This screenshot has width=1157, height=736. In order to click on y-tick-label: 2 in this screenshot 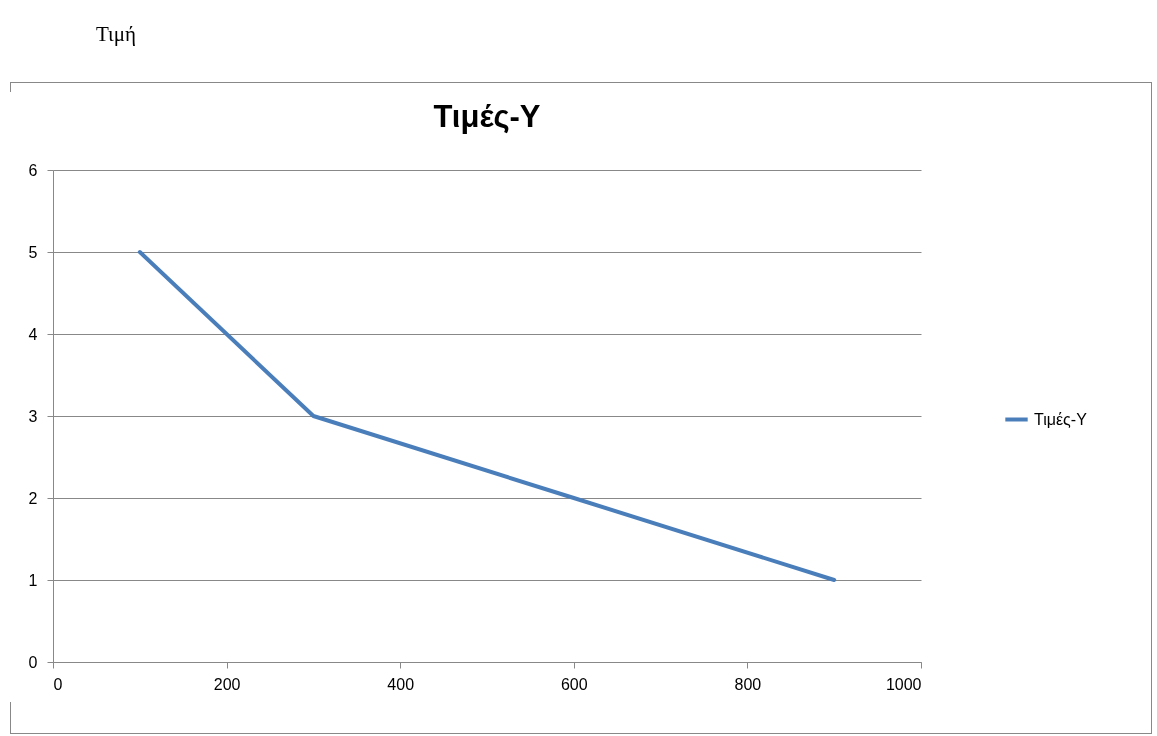, I will do `click(33, 498)`.